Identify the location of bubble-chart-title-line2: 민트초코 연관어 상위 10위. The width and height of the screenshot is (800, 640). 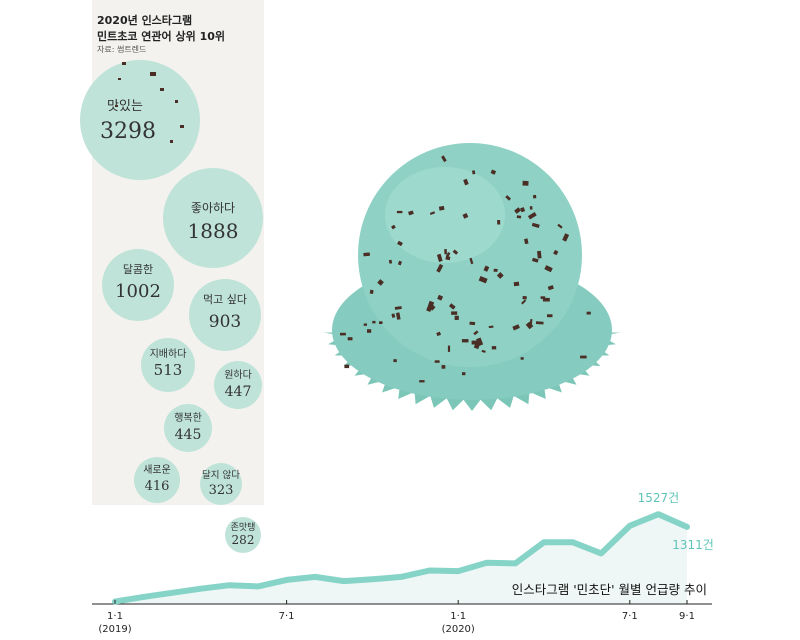
(161, 36).